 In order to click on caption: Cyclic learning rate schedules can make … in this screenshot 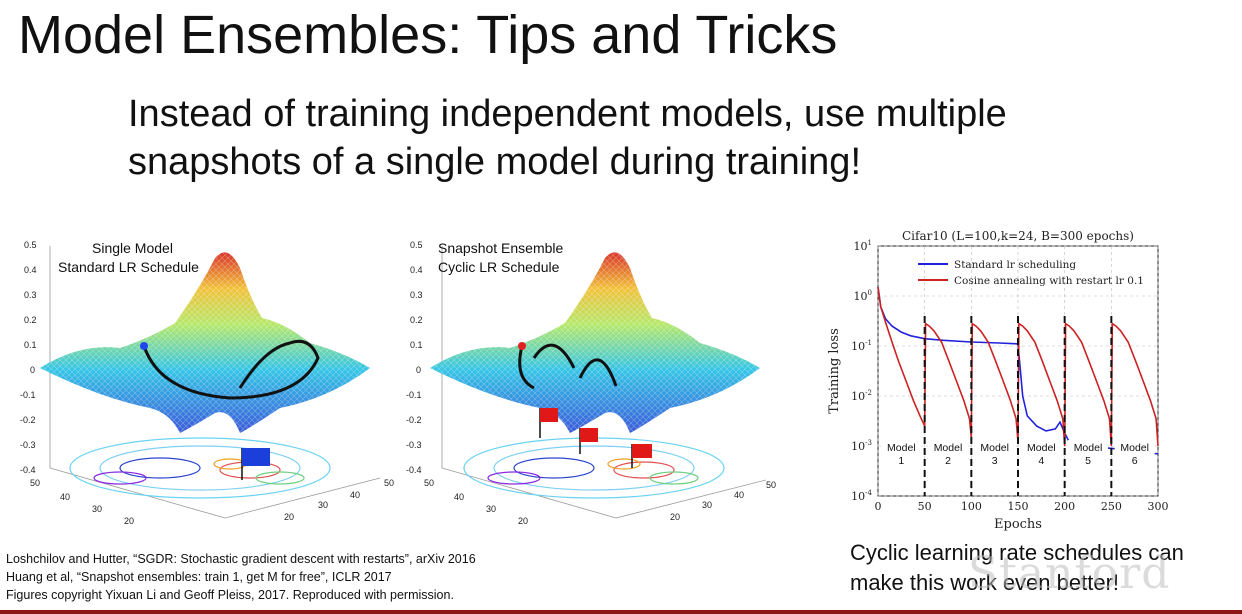, I will do `click(1017, 567)`.